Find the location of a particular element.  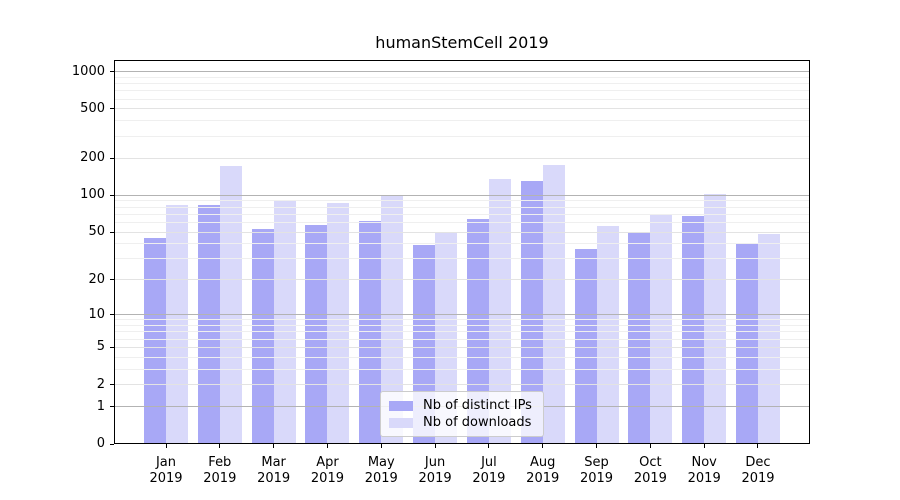

x-tick-label-aug: Aug 2019 is located at coordinates (543, 470).